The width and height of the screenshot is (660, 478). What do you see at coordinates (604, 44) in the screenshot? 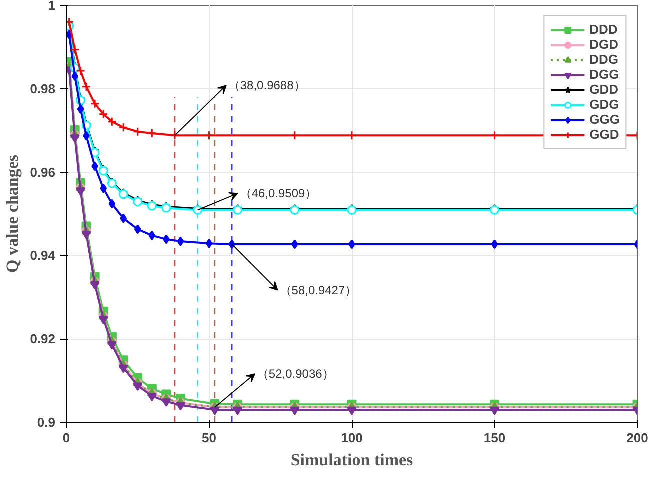
I see `legend-label: DGD` at bounding box center [604, 44].